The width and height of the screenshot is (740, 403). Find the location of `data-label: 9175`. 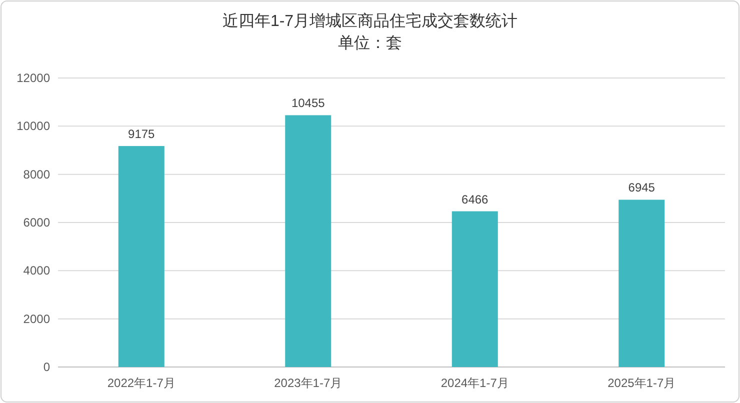

data-label: 9175 is located at coordinates (142, 134).